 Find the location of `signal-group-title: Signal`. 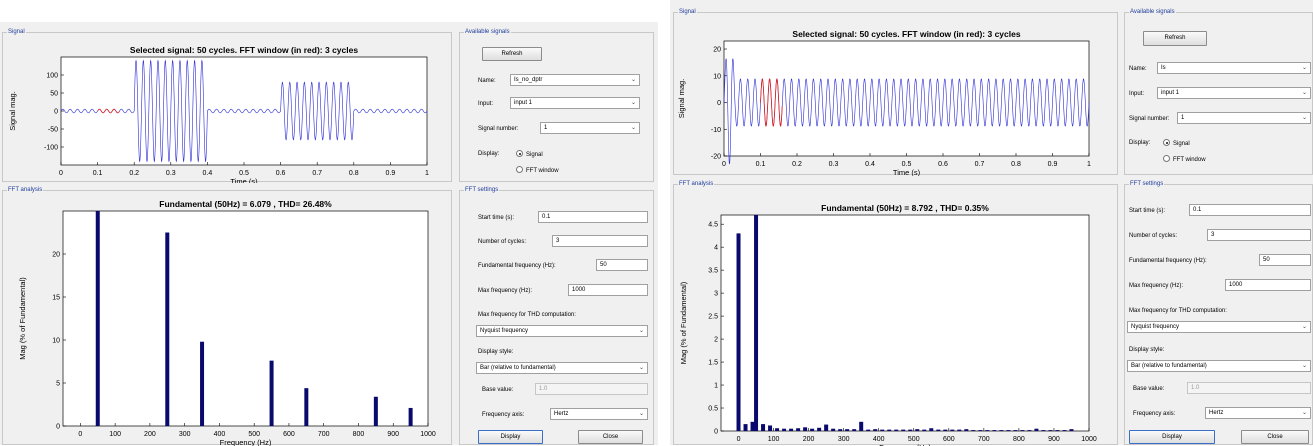

signal-group-title: Signal is located at coordinates (687, 12).